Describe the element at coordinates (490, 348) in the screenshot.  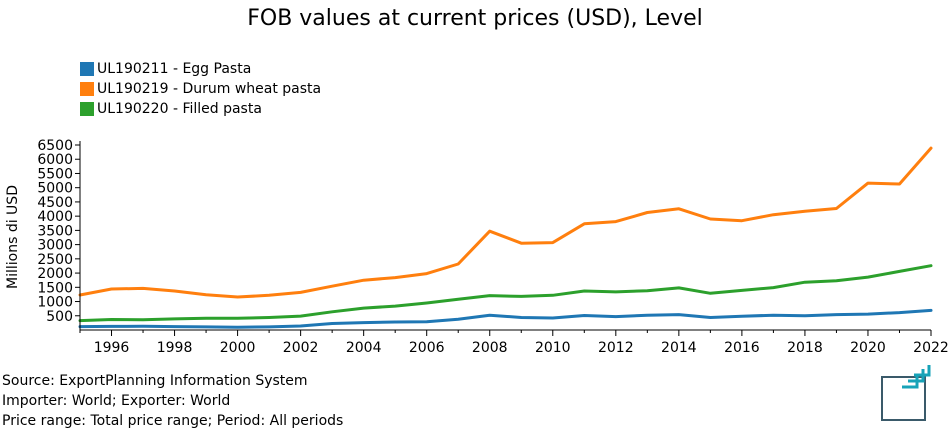
I see `x-tick-label: 2008` at that location.